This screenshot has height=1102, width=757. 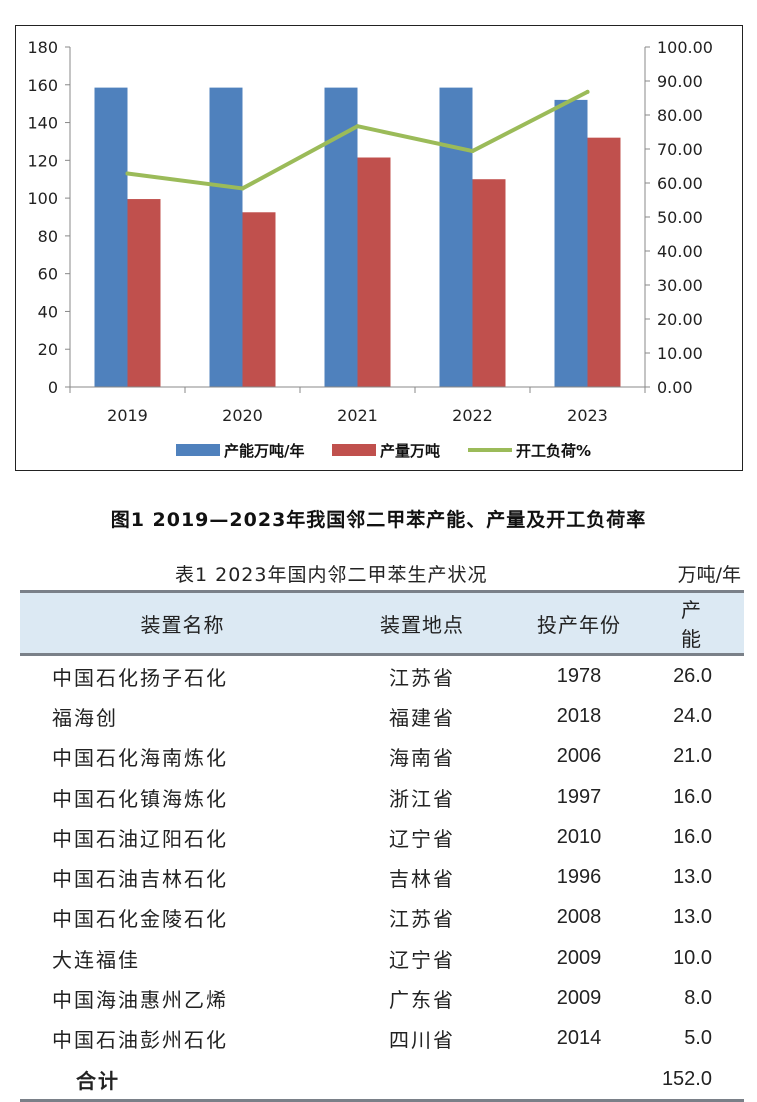 I want to click on cell-capacity: 10.0, so click(x=692, y=957).